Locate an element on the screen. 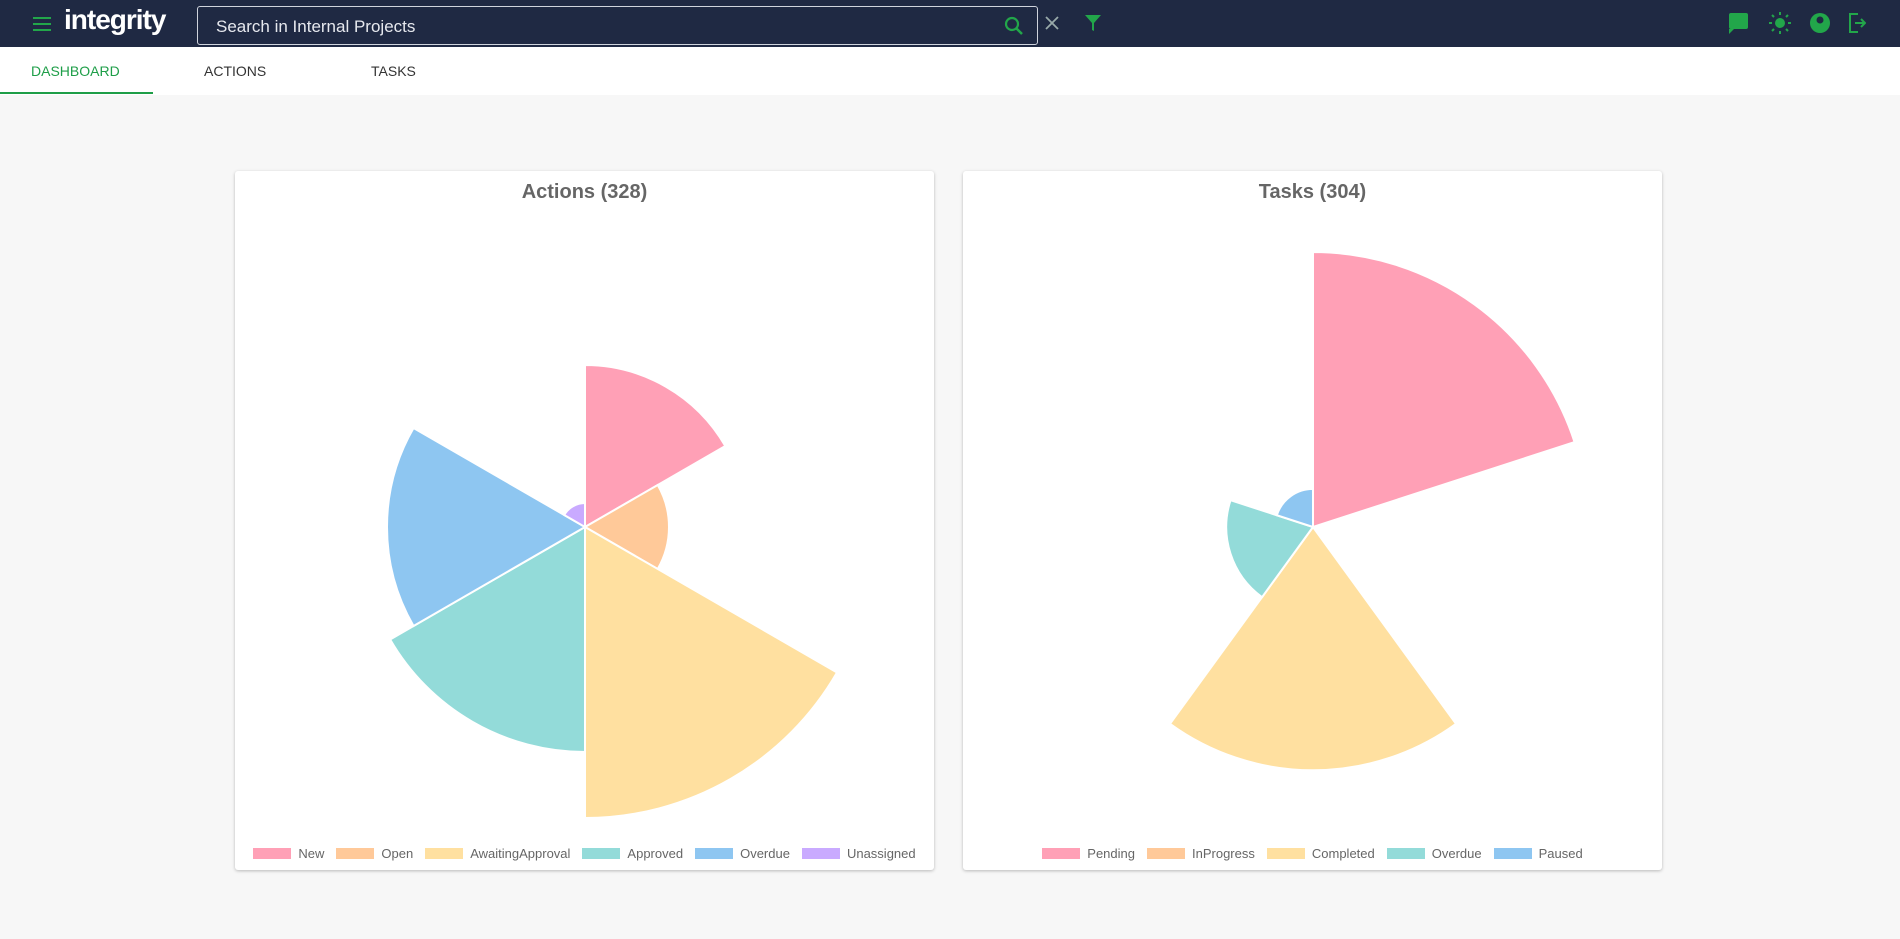 This screenshot has height=939, width=1900. tab-bar: DASHBOARD ACTIONS TASKS is located at coordinates (950, 71).